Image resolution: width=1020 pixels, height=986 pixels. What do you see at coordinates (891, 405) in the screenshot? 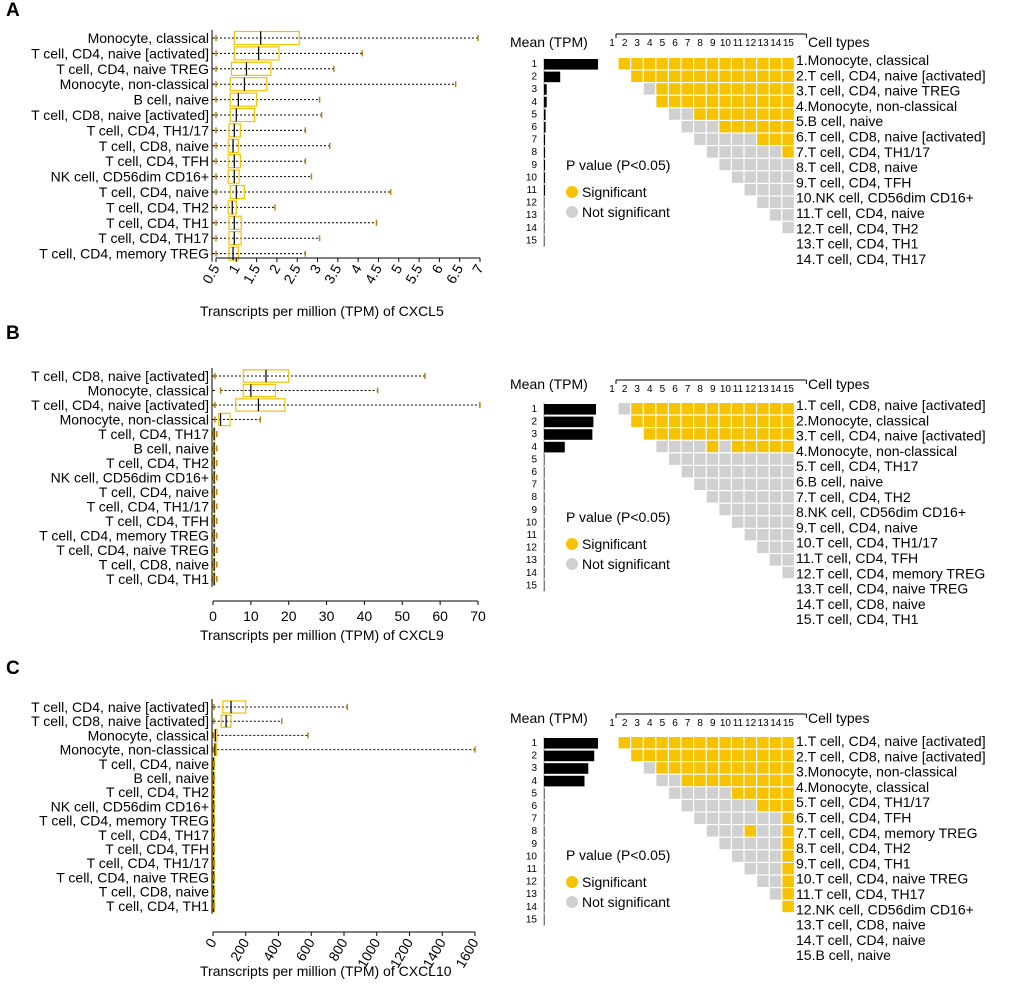
I see `cell-type-label: 1.T cell, CD8, naive [activated]` at bounding box center [891, 405].